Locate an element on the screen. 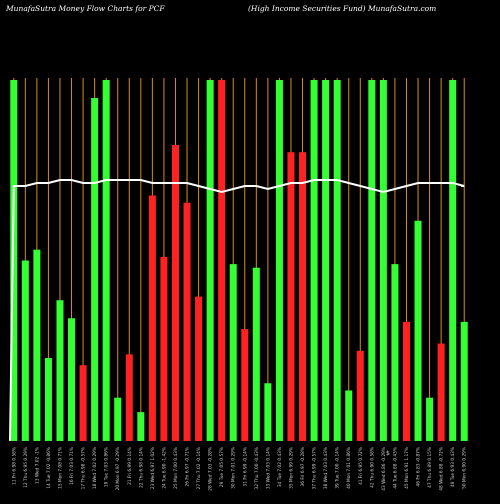  x-tick-label: 50 Mon 6.90 0.29% is located at coordinates (465, 468).